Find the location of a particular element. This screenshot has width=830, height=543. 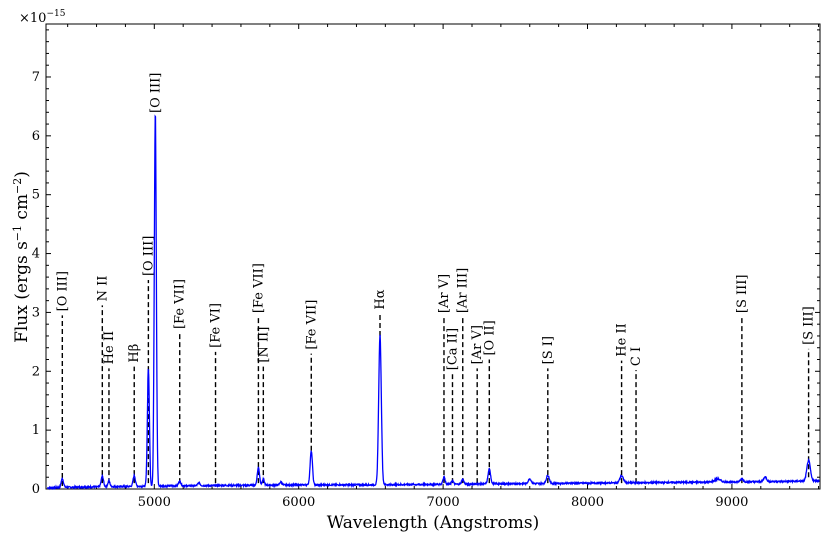

x-tick-label: 5000 is located at coordinates (154, 502).